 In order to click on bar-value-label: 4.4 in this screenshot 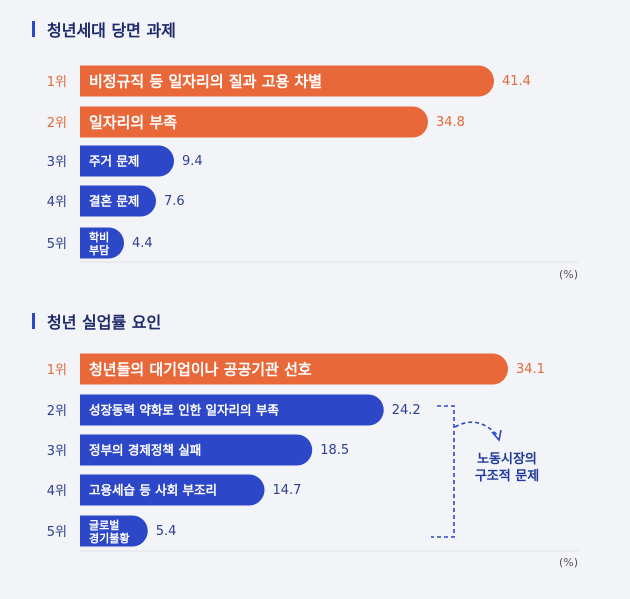, I will do `click(142, 243)`.